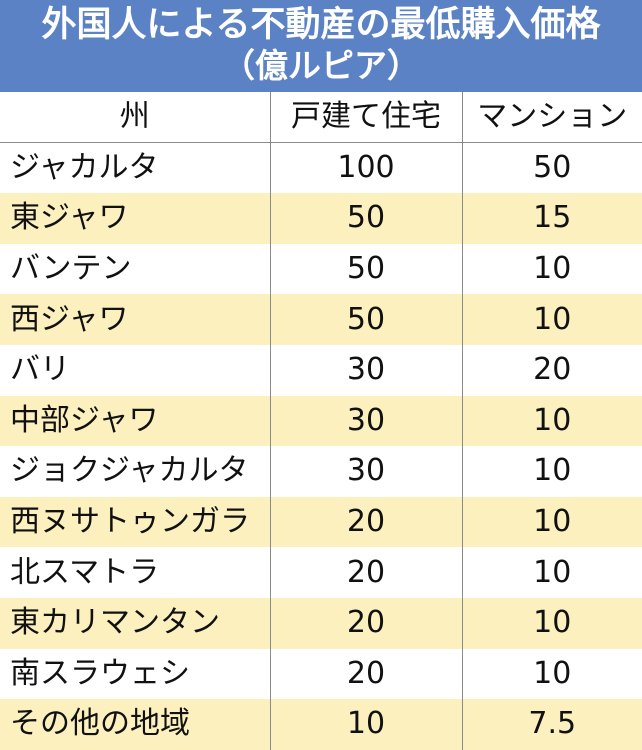 The image size is (642, 750). I want to click on table-row: 東カリマンタン 20 10, so click(321, 623).